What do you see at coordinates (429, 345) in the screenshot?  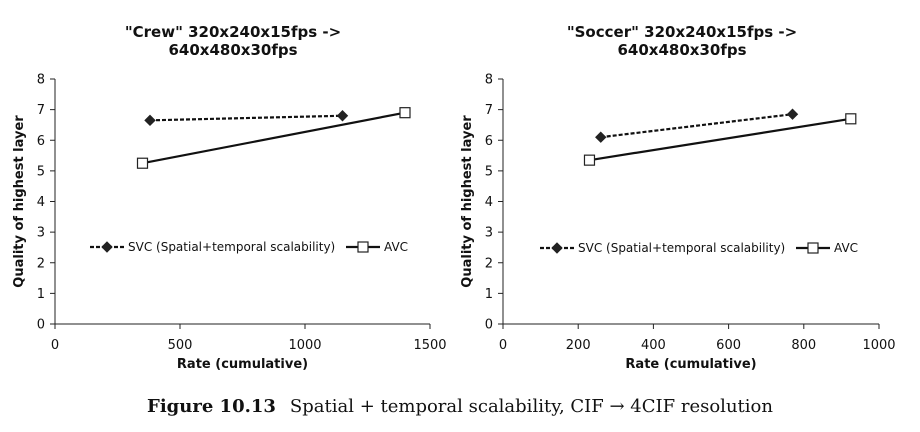 I see `x-tick-label: 1500` at bounding box center [429, 345].